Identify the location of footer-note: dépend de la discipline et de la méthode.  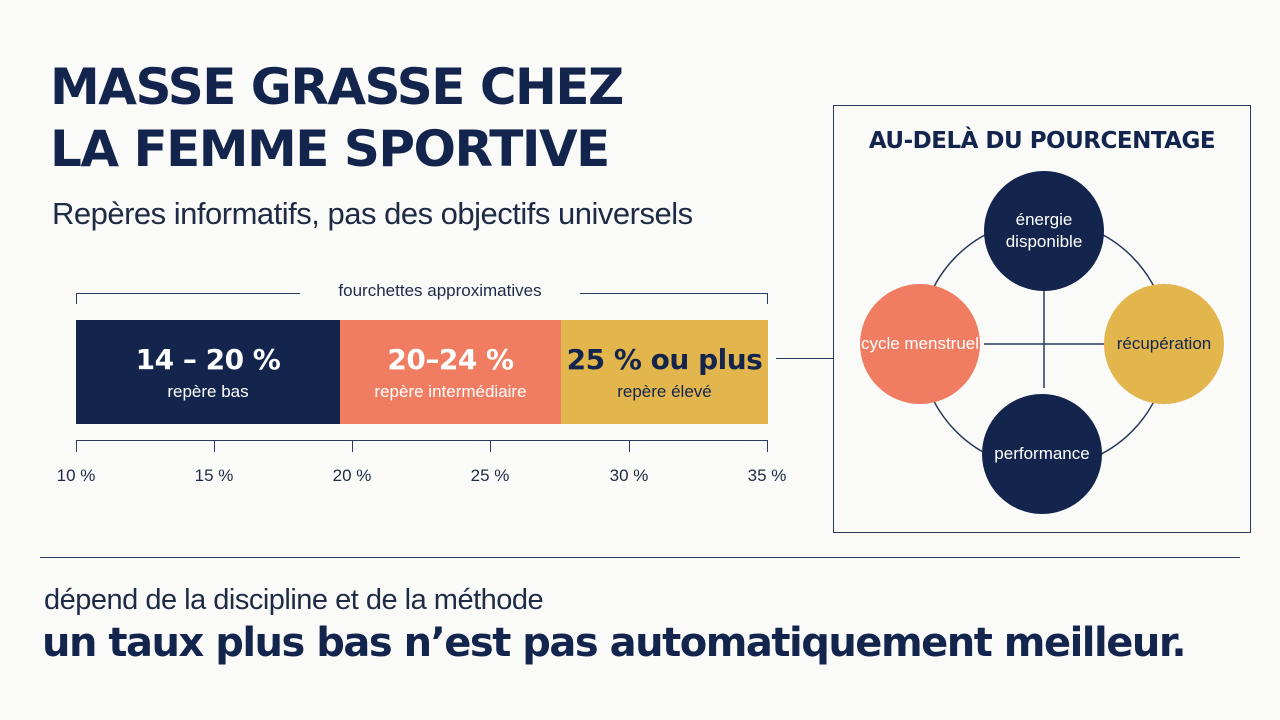
(294, 600).